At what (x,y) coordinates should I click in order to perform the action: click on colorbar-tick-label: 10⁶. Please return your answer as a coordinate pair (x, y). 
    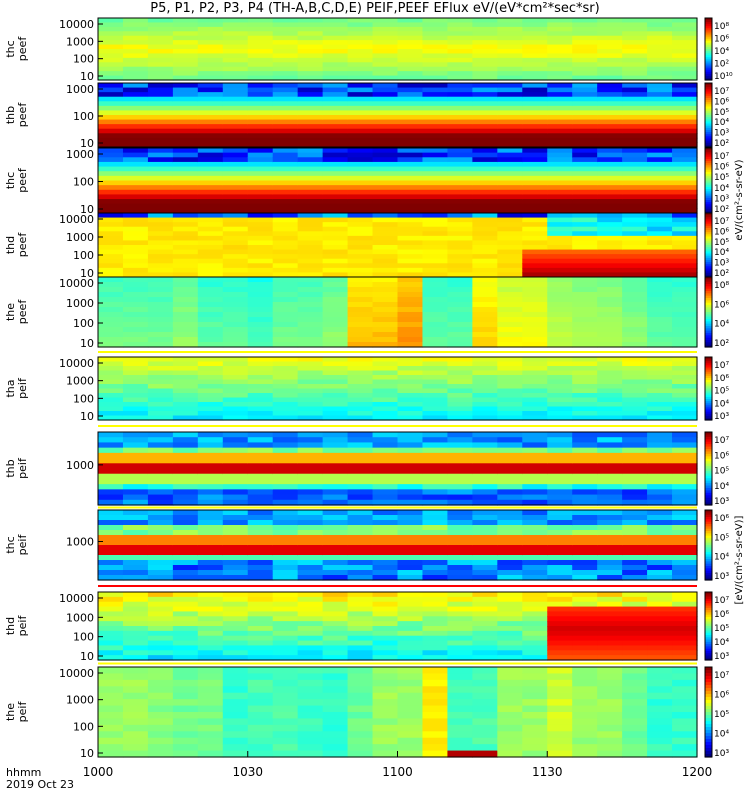
    Looking at the image, I should click on (721, 696).